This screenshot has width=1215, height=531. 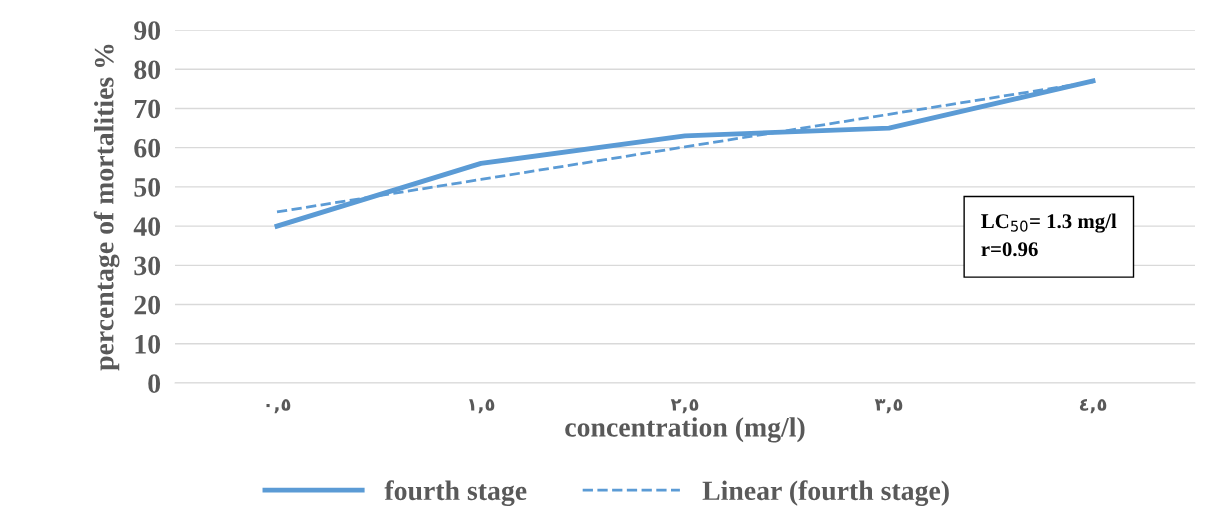 I want to click on legend-label: Linear (fourth stage), so click(x=825, y=493).